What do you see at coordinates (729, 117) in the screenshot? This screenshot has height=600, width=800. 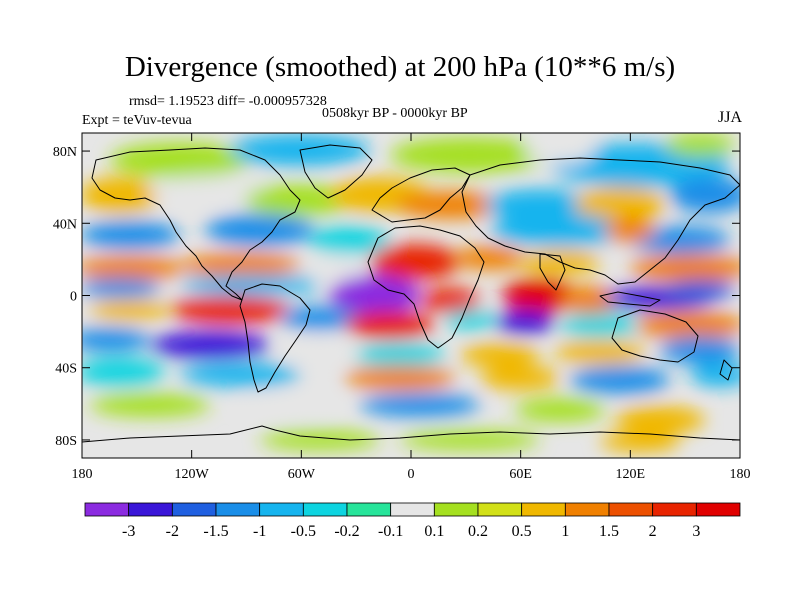 I see `season-label: JJA` at bounding box center [729, 117].